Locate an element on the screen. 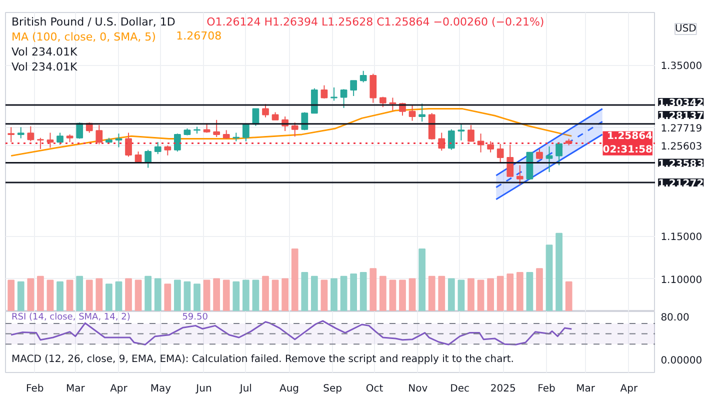 The image size is (720, 399). x-tick-label: 2025 is located at coordinates (503, 389).